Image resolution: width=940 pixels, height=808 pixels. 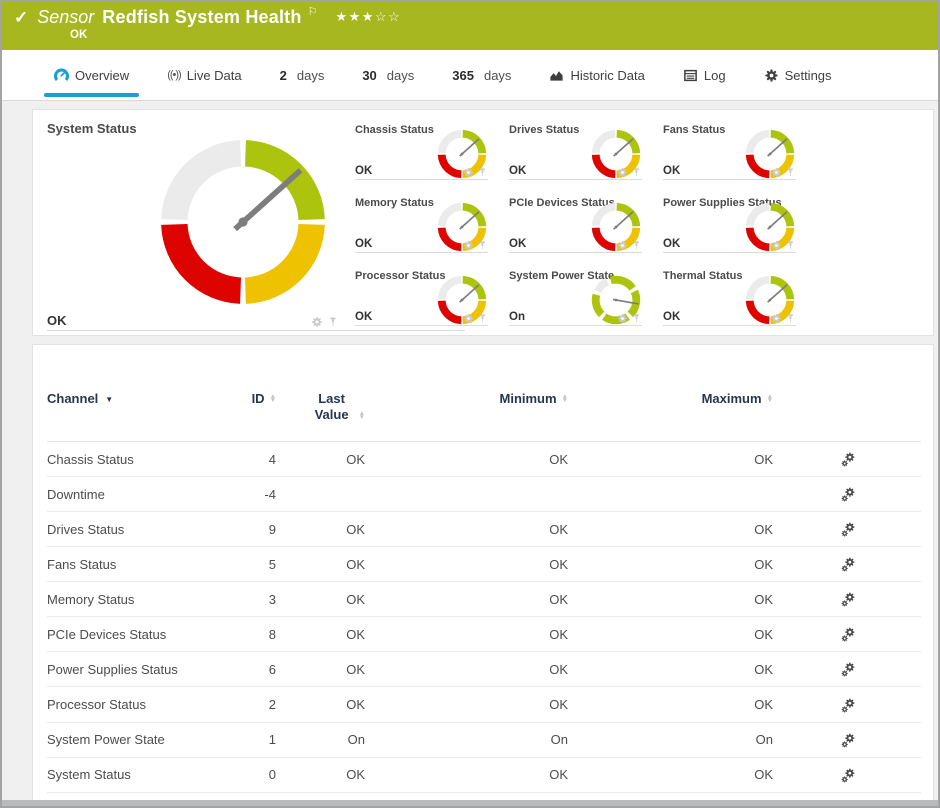 What do you see at coordinates (122, 775) in the screenshot?
I see `cell-channel: System Status` at bounding box center [122, 775].